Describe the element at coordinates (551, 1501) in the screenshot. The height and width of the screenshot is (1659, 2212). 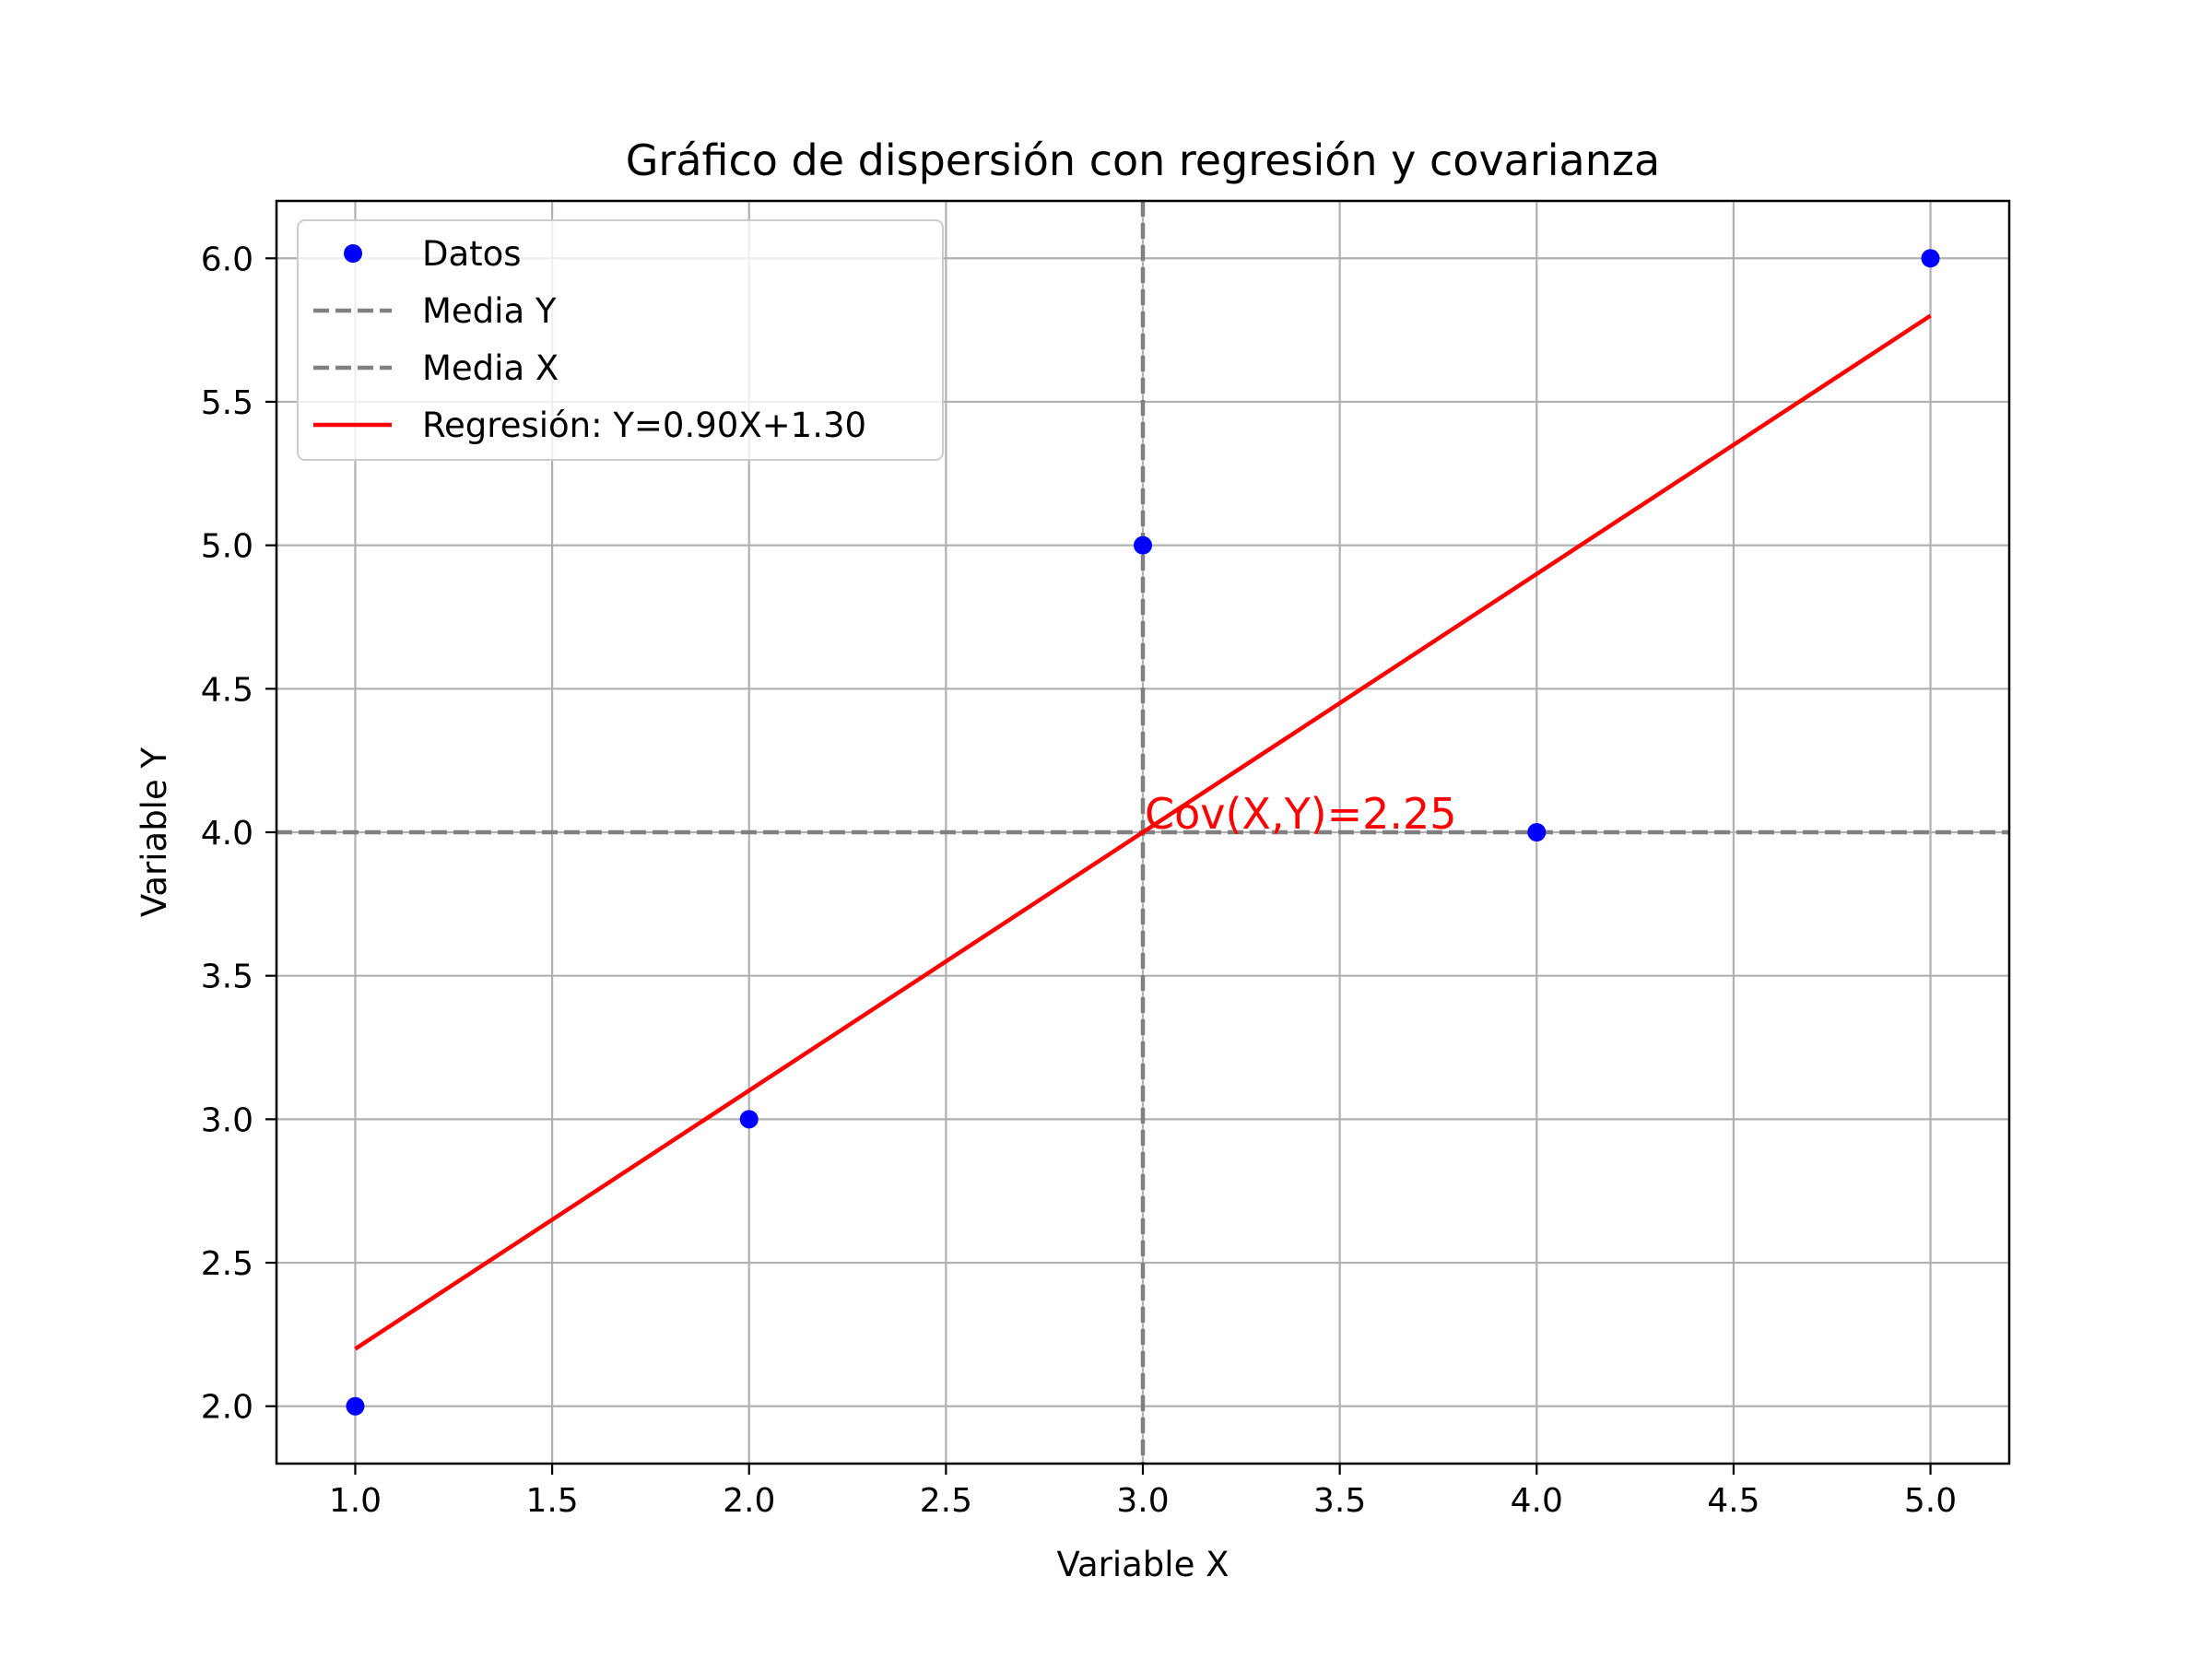
I see `x-tick-label: 1.5` at that location.